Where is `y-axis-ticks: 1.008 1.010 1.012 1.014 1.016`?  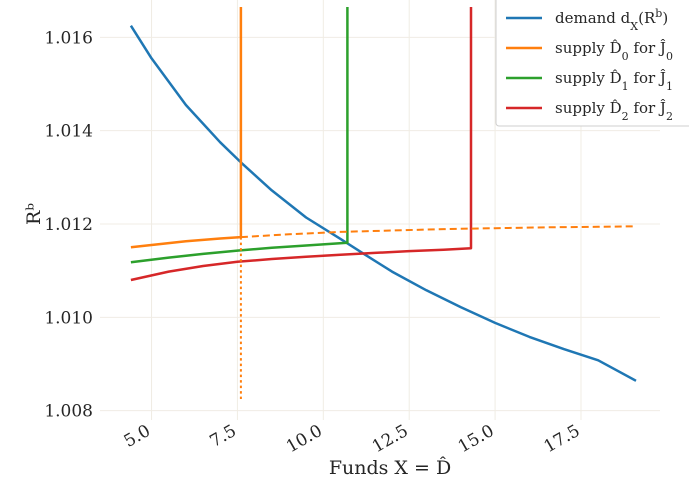
y-axis-ticks: 1.008 1.010 1.012 1.014 1.016 is located at coordinates (68, 224).